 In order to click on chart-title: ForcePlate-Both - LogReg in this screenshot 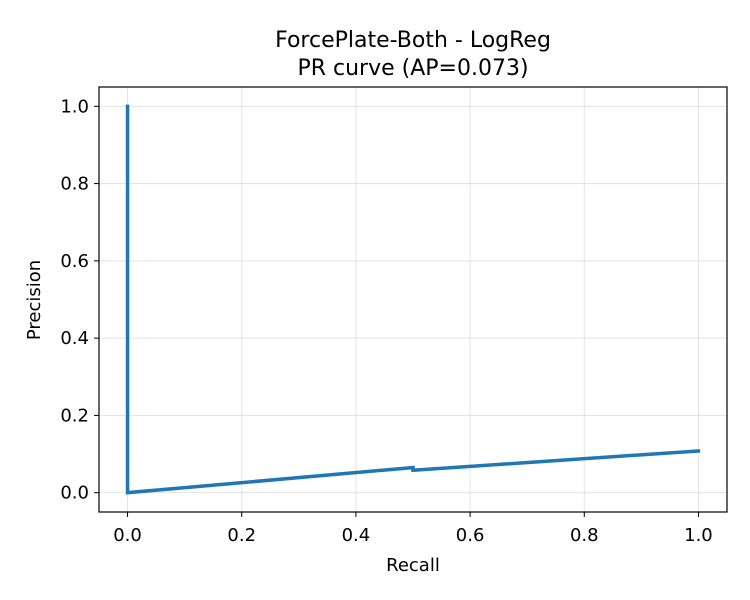, I will do `click(413, 40)`.